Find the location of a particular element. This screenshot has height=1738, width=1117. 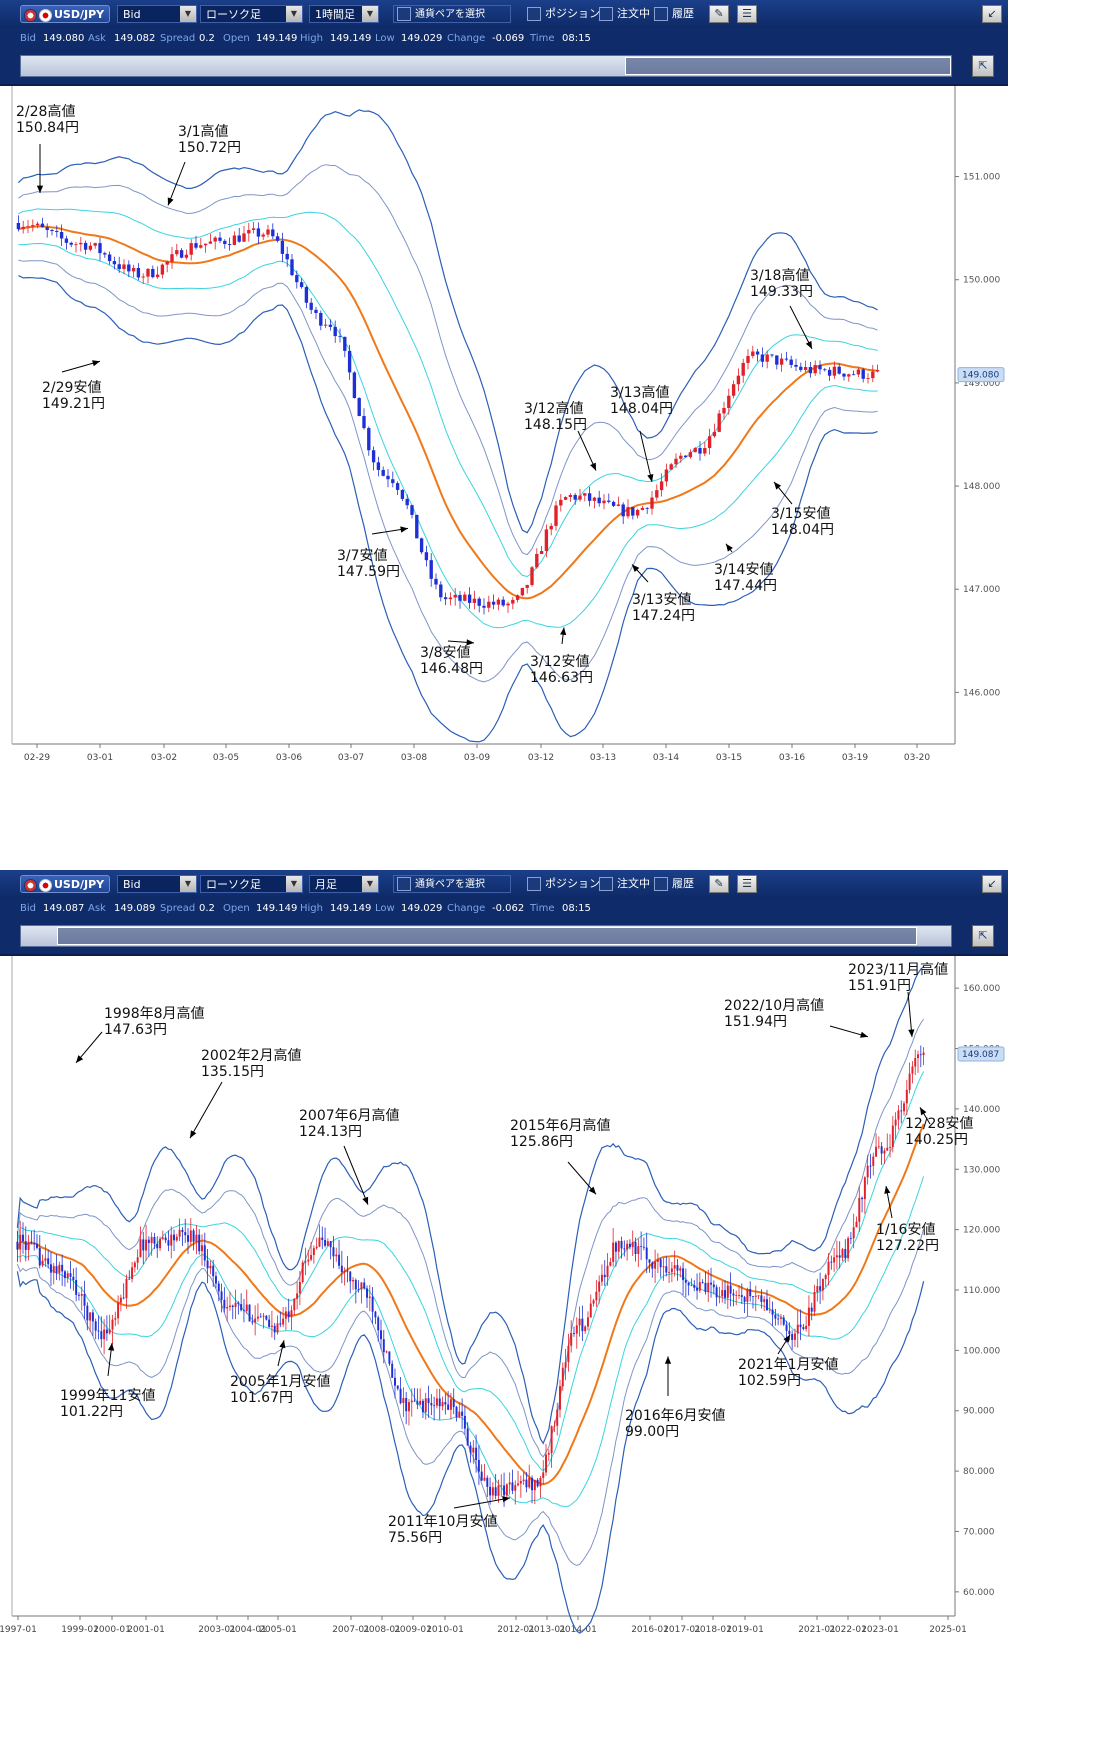

annotation-price: 147.63円 is located at coordinates (135, 1030).